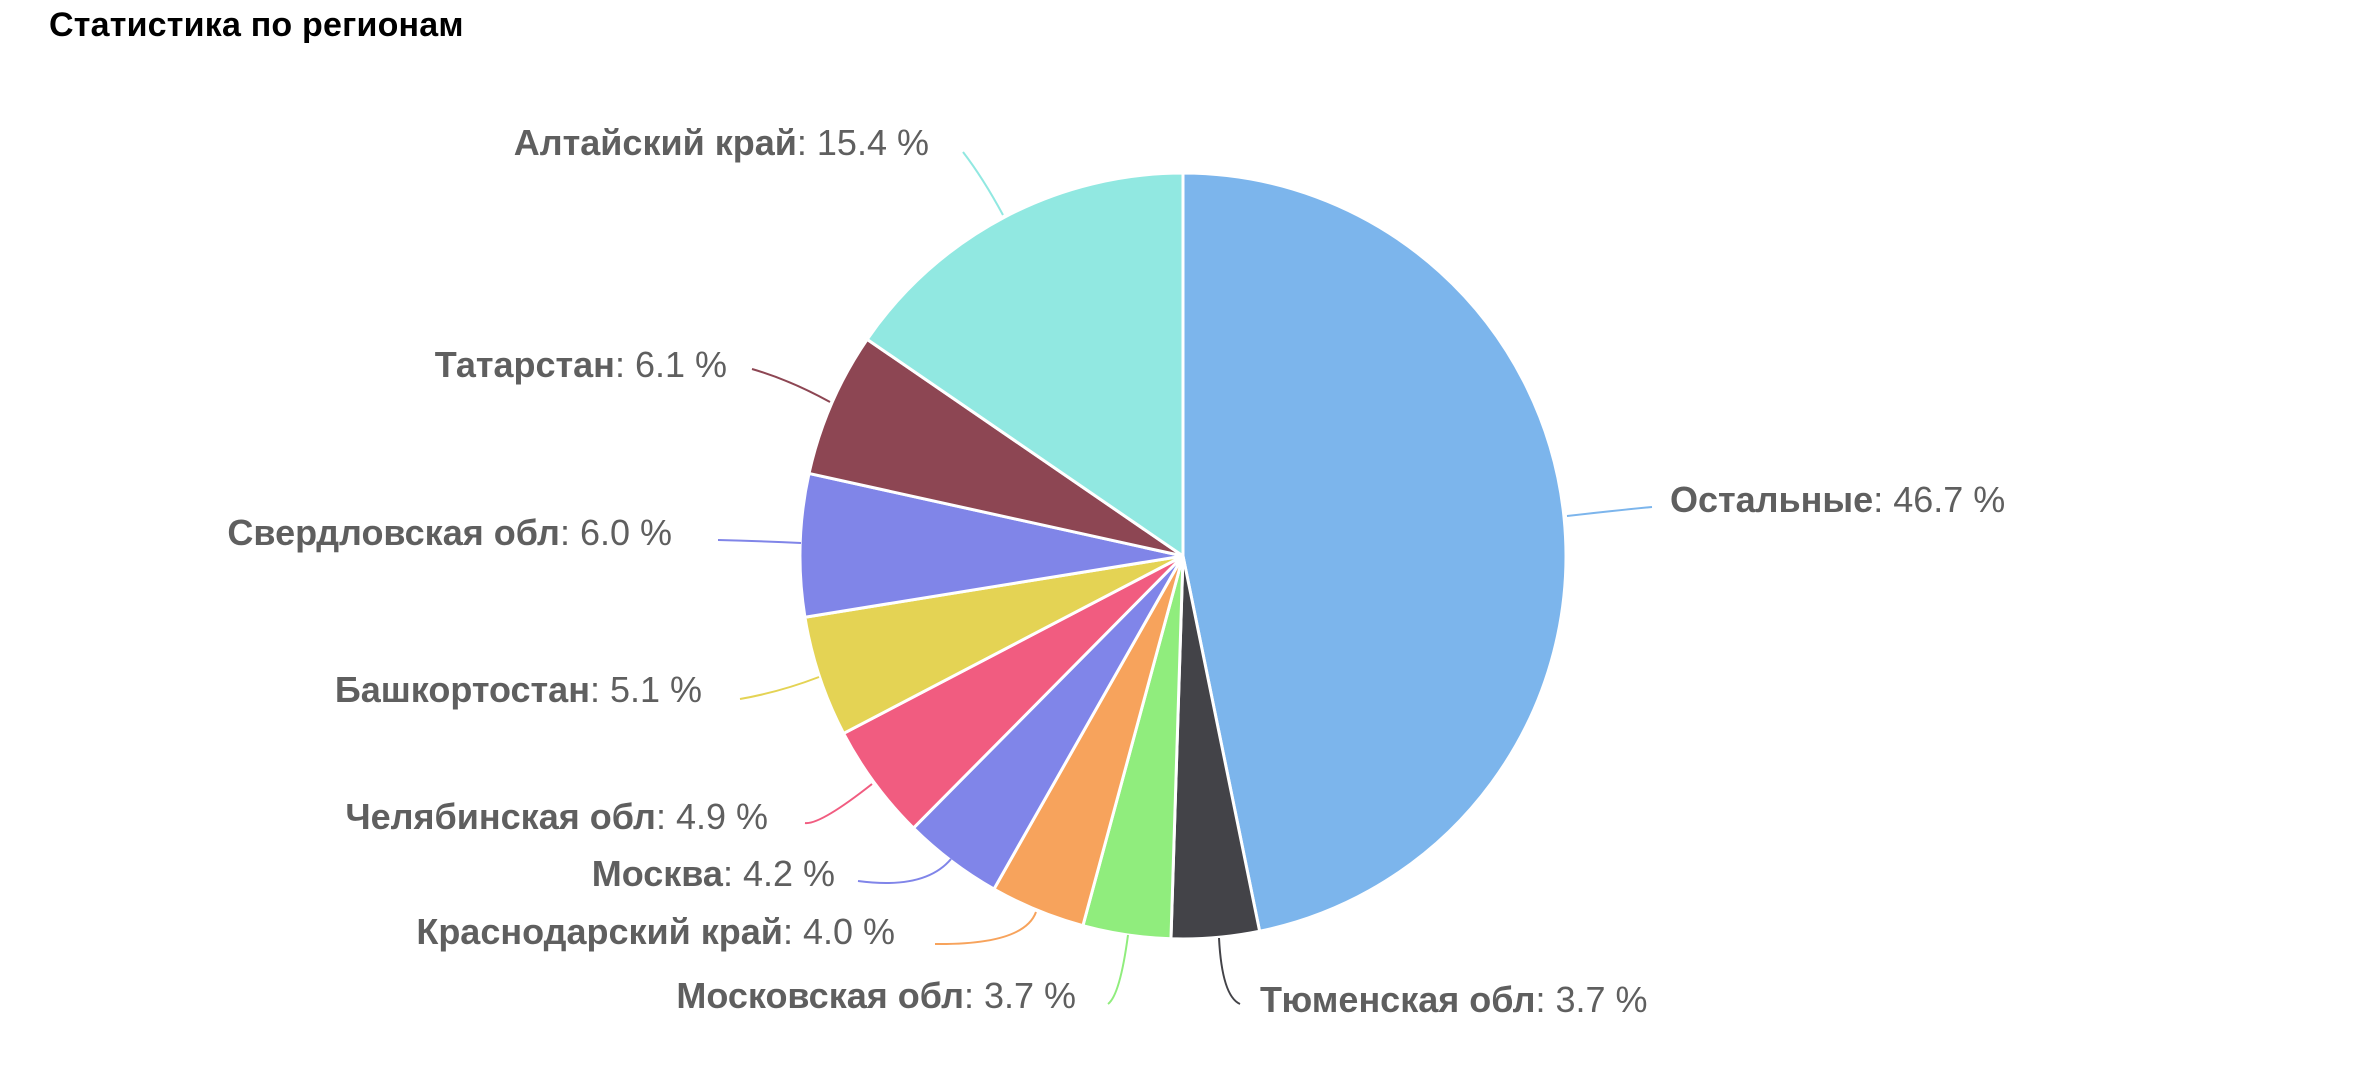 The width and height of the screenshot is (2361, 1085). Describe the element at coordinates (1118, 969) in the screenshot. I see `connector-московская-обл` at that location.